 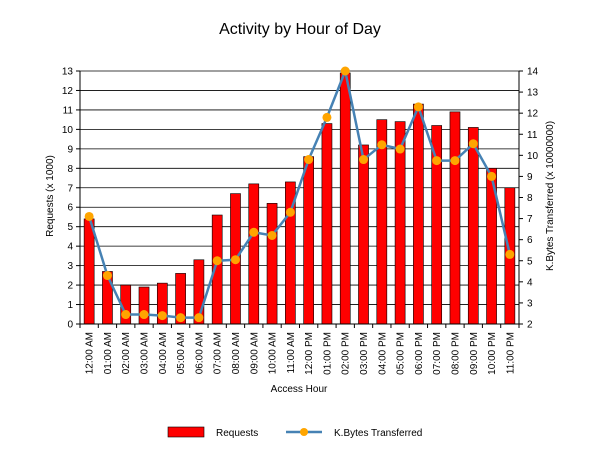 I want to click on legend-kbytes-label: K.Bytes Transferred, so click(x=378, y=433).